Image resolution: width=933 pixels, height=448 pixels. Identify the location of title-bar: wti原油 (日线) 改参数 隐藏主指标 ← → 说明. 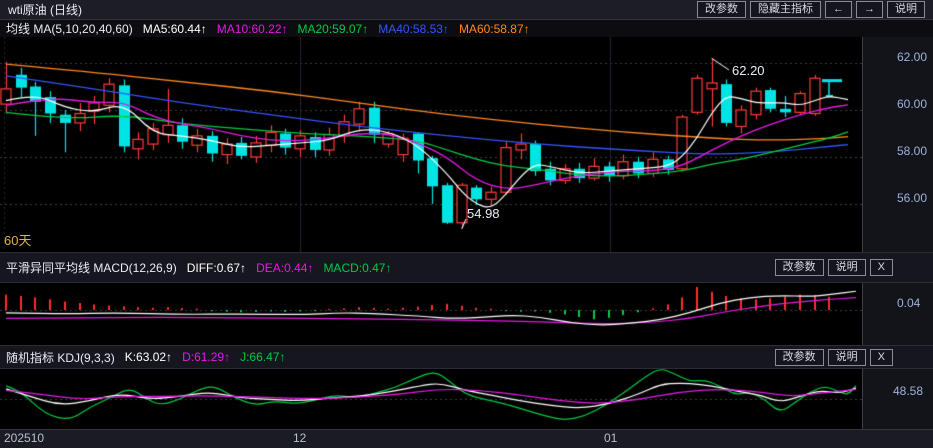
(466, 10).